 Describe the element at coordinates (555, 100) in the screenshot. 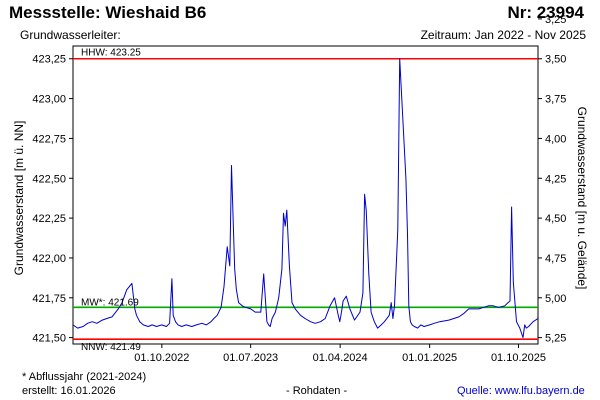

I see `y-tick-label-right: 3,75` at that location.